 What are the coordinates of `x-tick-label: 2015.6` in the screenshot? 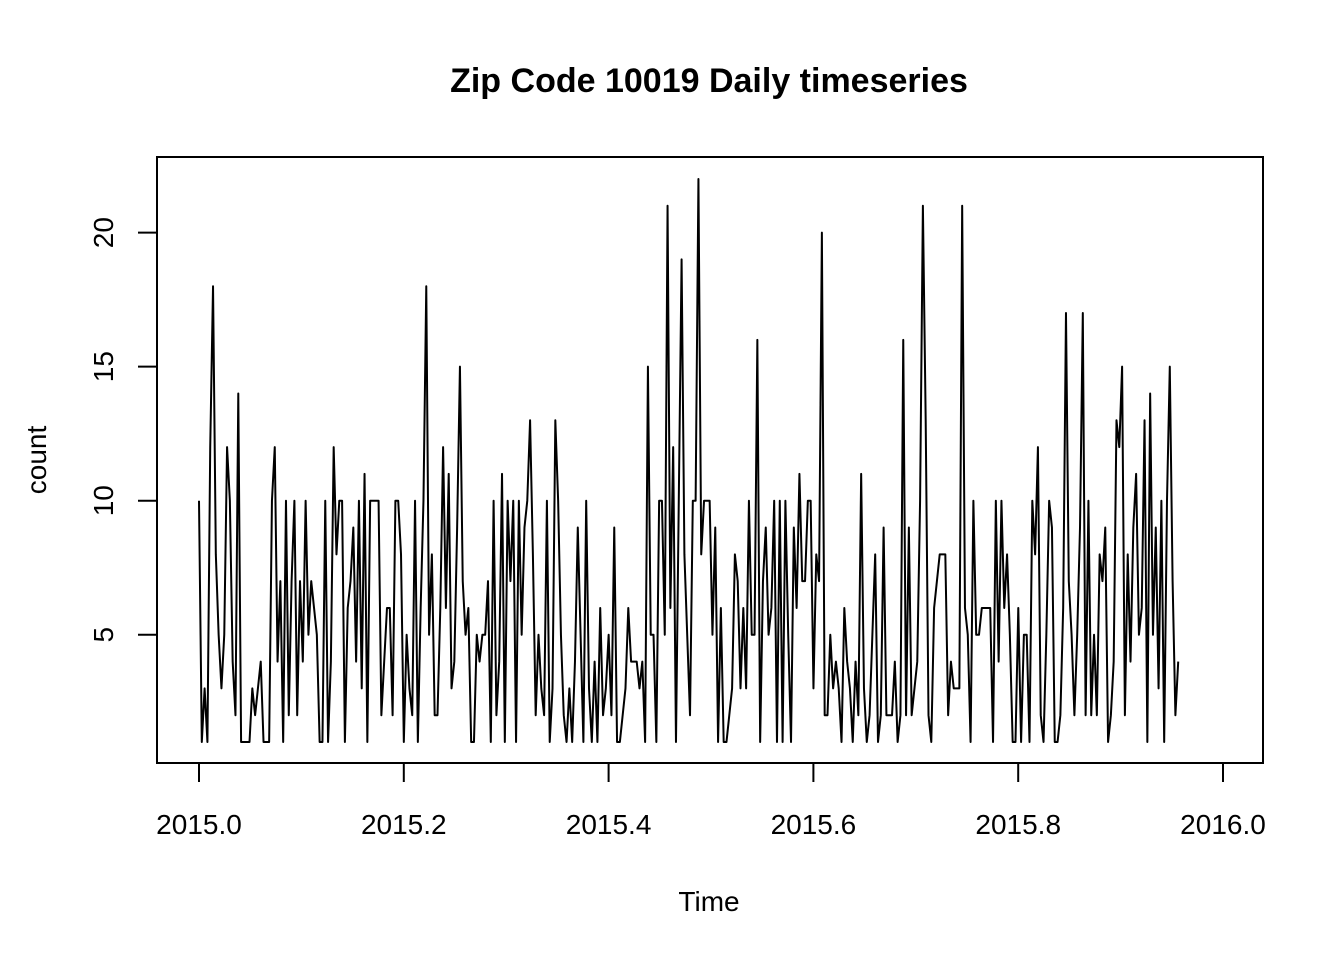 It's located at (814, 824).